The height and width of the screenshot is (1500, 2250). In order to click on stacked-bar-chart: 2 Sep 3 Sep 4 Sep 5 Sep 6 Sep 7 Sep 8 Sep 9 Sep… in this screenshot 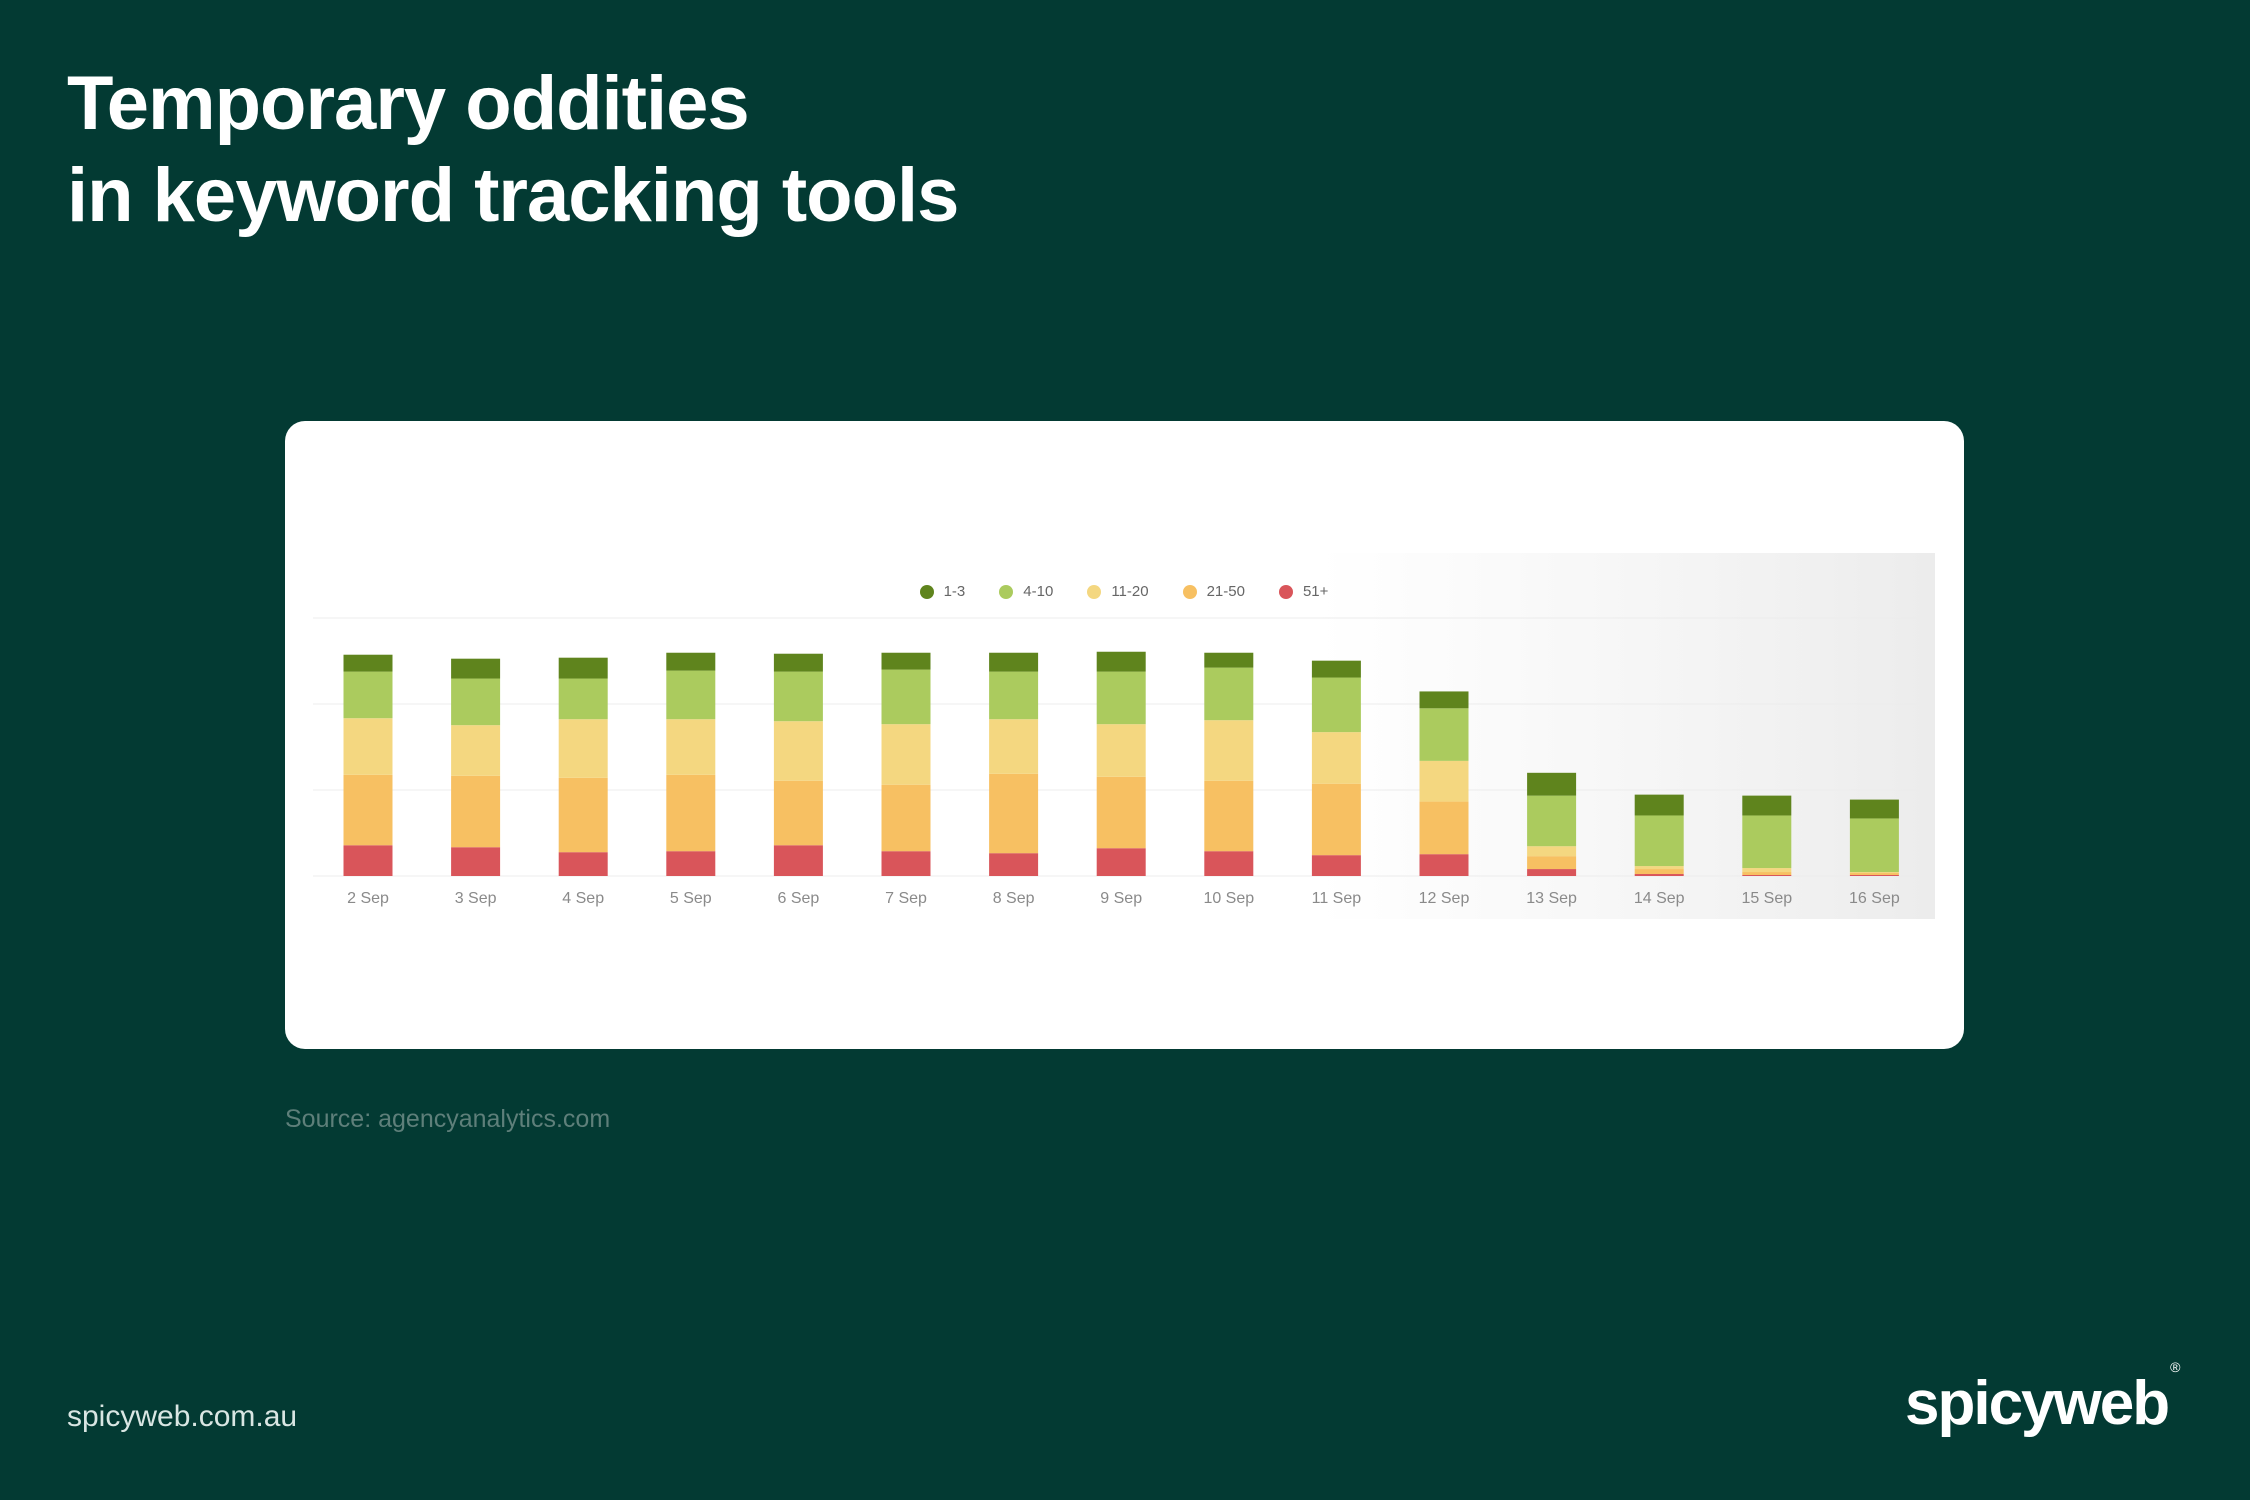, I will do `click(1124, 762)`.